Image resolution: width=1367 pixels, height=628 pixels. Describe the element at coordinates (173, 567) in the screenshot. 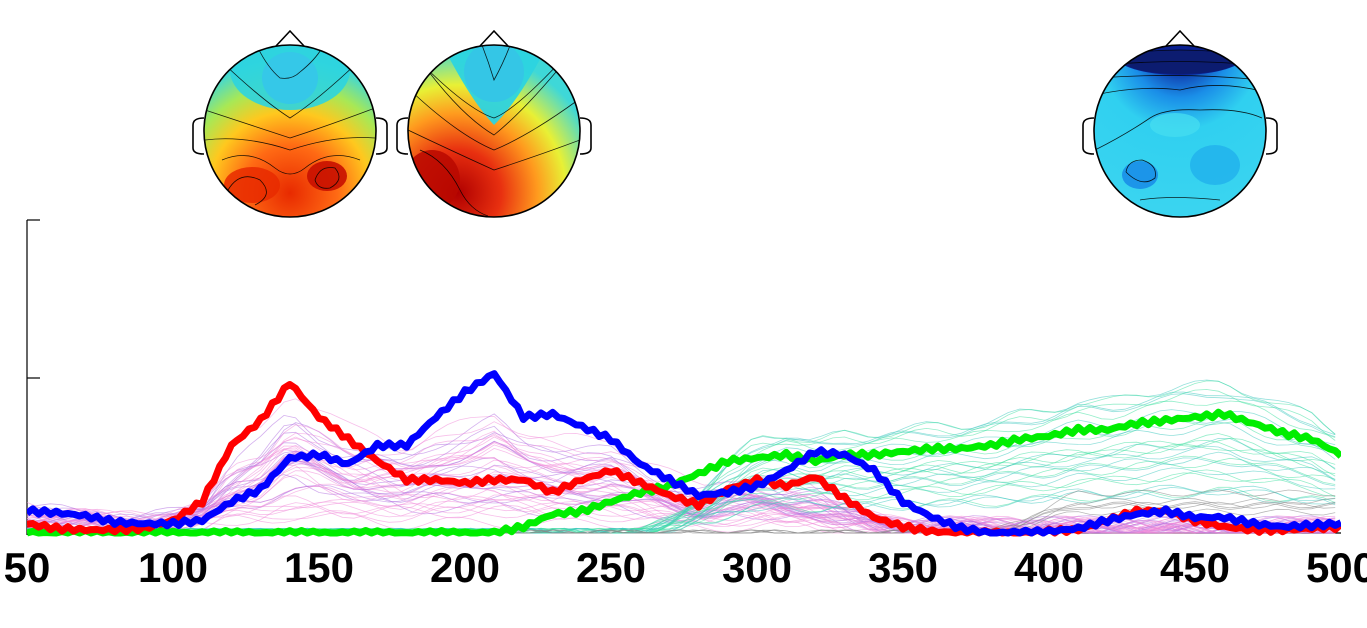

I see `x-tick-label: 100` at that location.